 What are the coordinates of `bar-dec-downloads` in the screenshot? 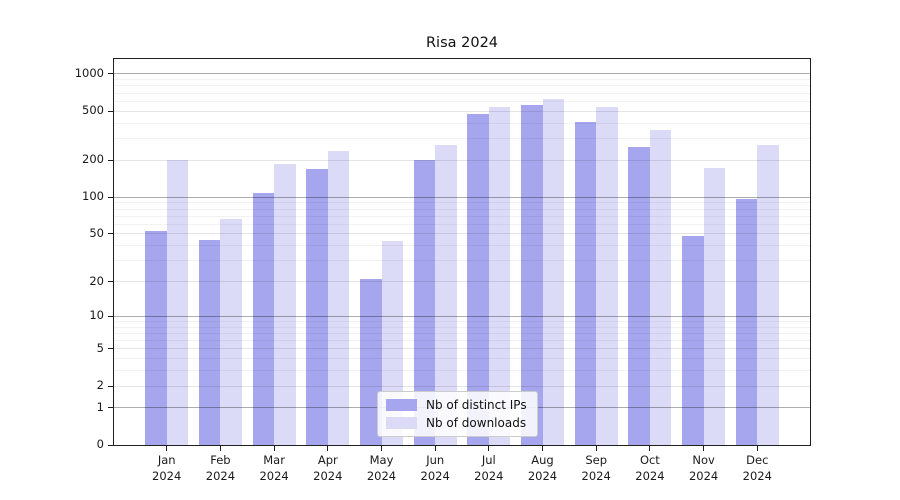 It's located at (768, 295).